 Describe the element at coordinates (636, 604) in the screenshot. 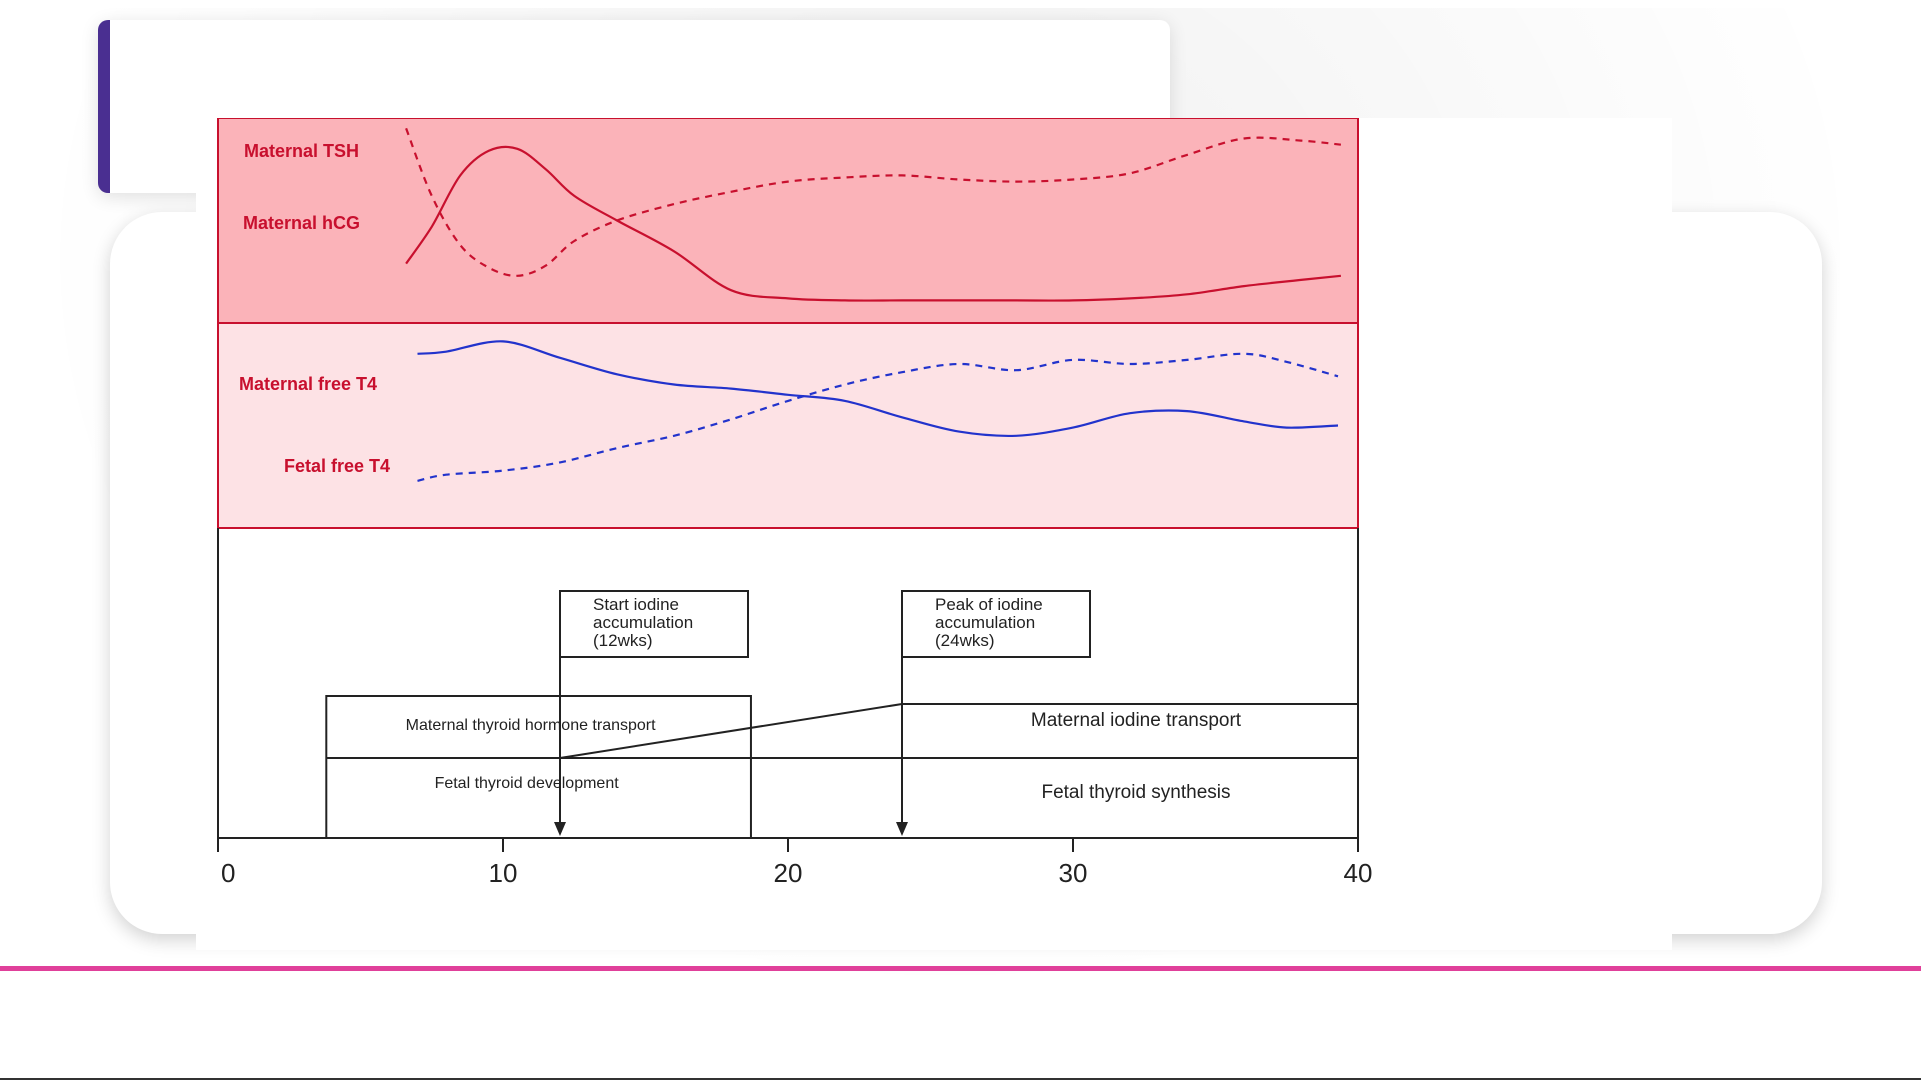

I see `callout-text-12wks-line-1: Start iodine` at that location.